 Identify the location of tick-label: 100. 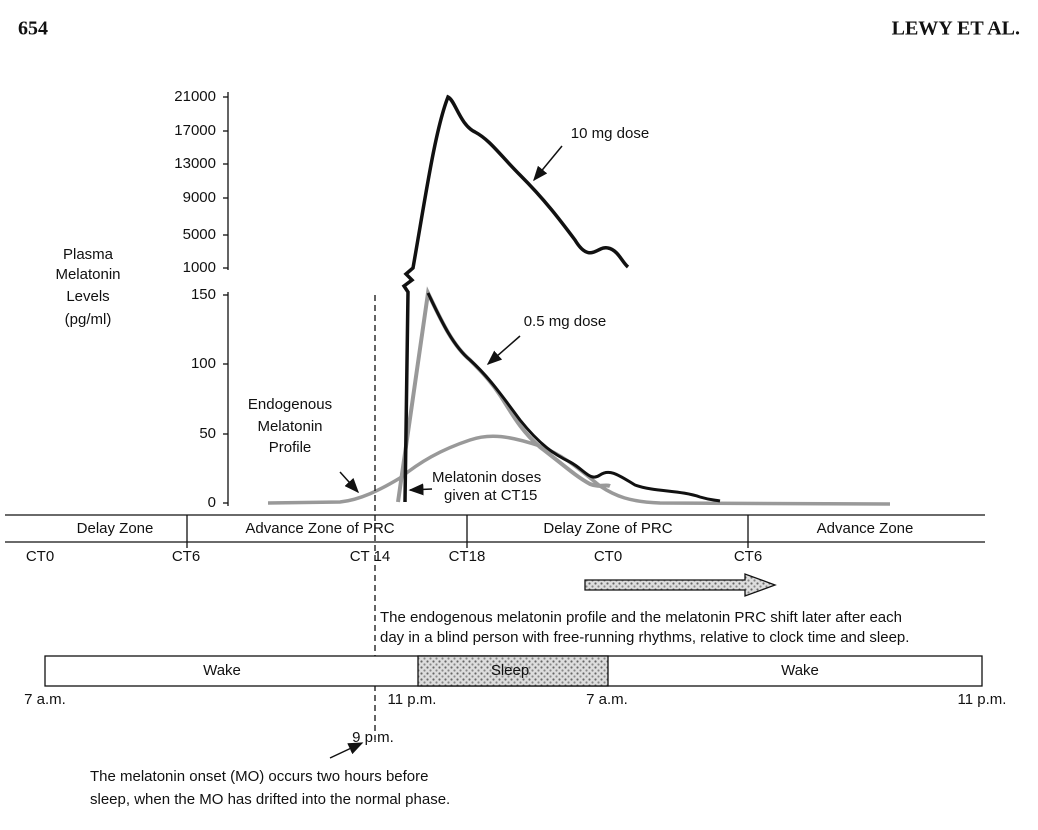
(203, 363).